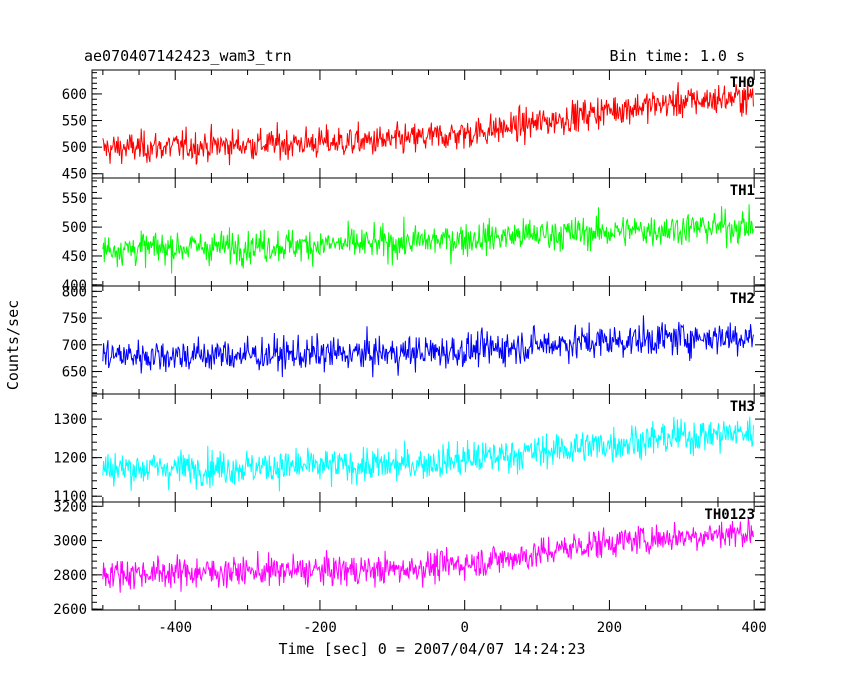 This screenshot has height=680, width=850. I want to click on x-tick-label: 200, so click(609, 628).